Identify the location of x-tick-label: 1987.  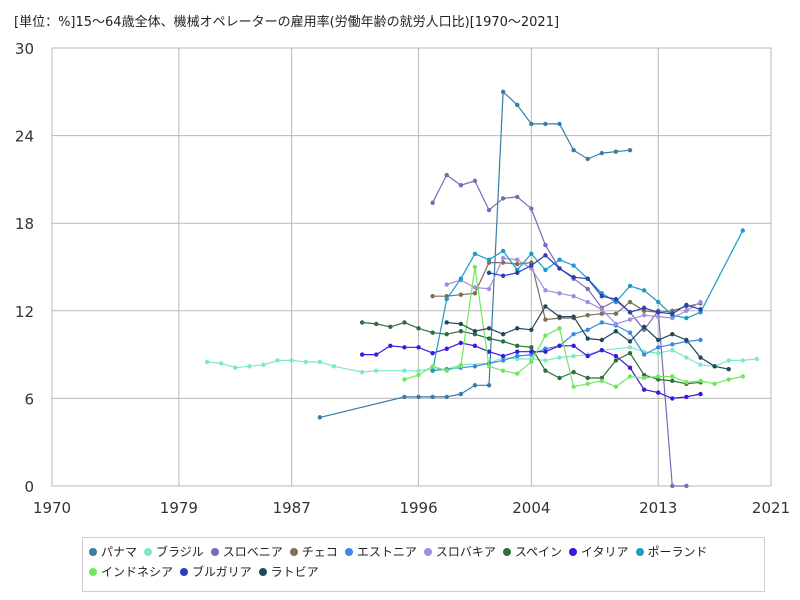
(292, 508).